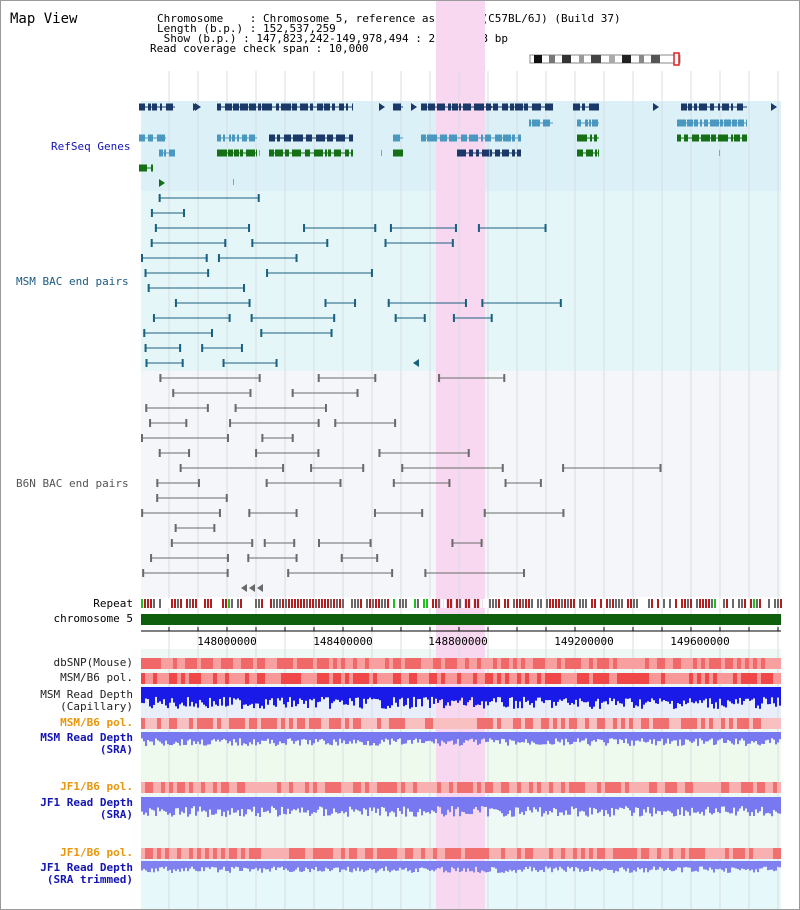  What do you see at coordinates (72, 483) in the screenshot?
I see `b6n-bac-label: B6N BAC end pairs` at bounding box center [72, 483].